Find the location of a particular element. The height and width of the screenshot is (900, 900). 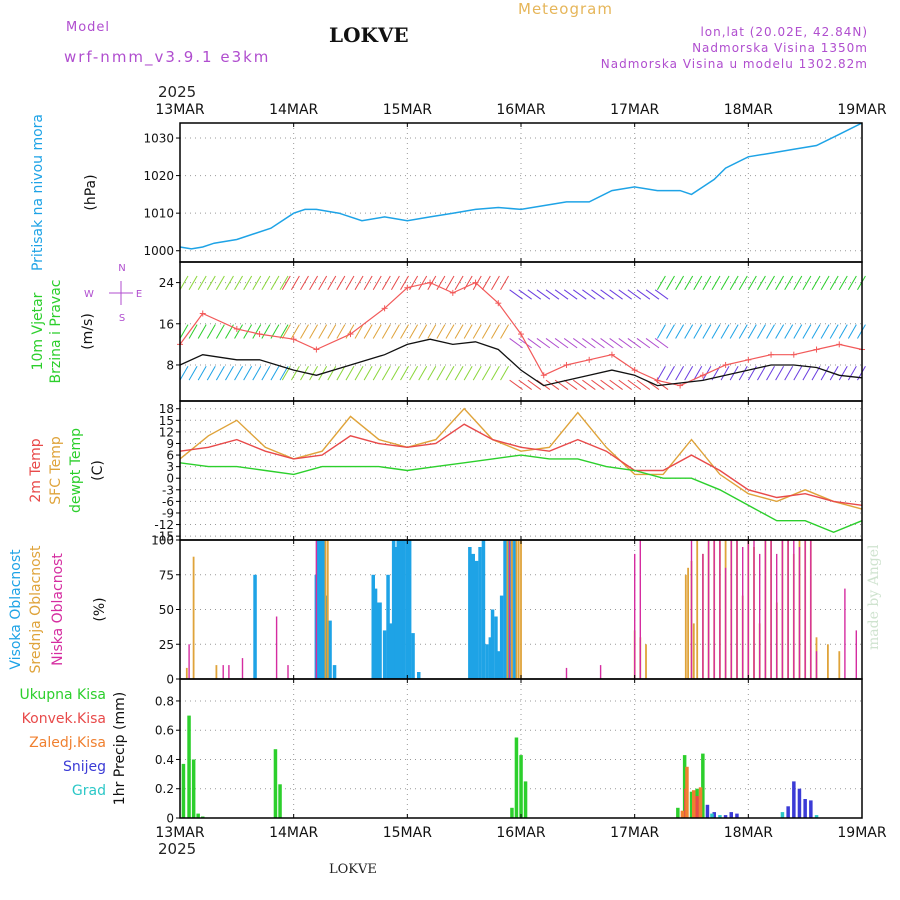

compass-east: E is located at coordinates (139, 294).